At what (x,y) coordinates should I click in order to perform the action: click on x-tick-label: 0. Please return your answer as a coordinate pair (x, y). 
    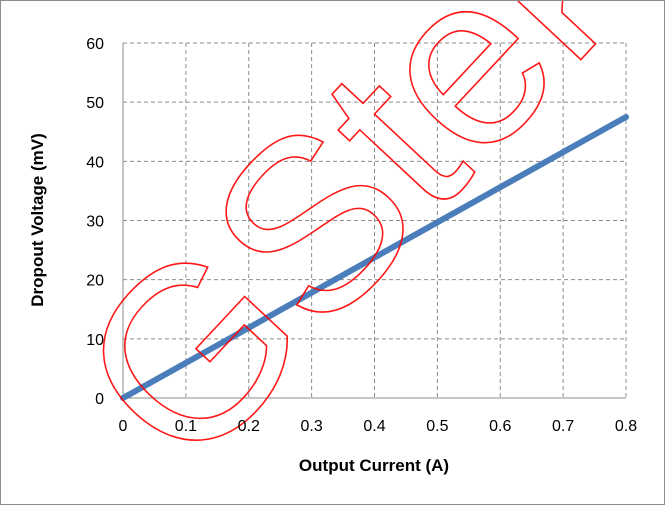
    Looking at the image, I should click on (123, 426).